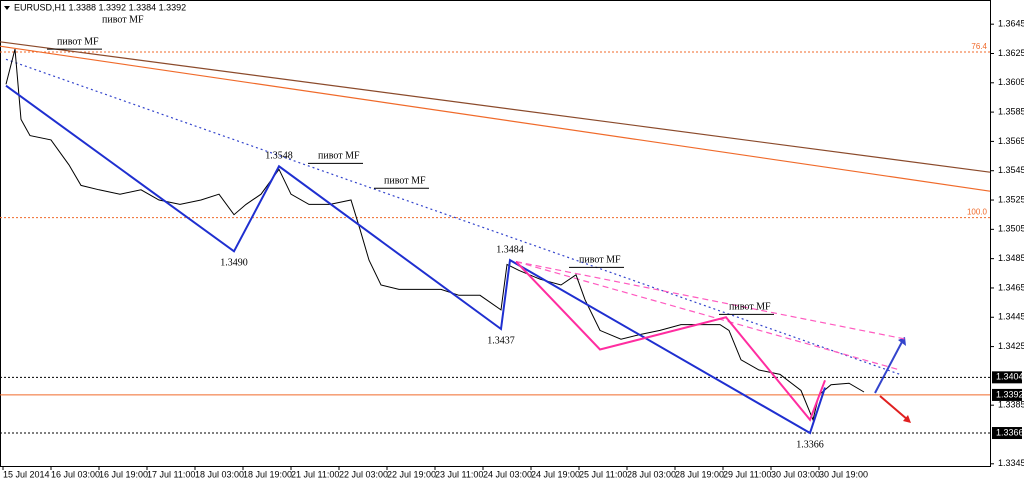  Describe the element at coordinates (1011, 258) in the screenshot. I see `y-tick-label: 1.3485` at that location.